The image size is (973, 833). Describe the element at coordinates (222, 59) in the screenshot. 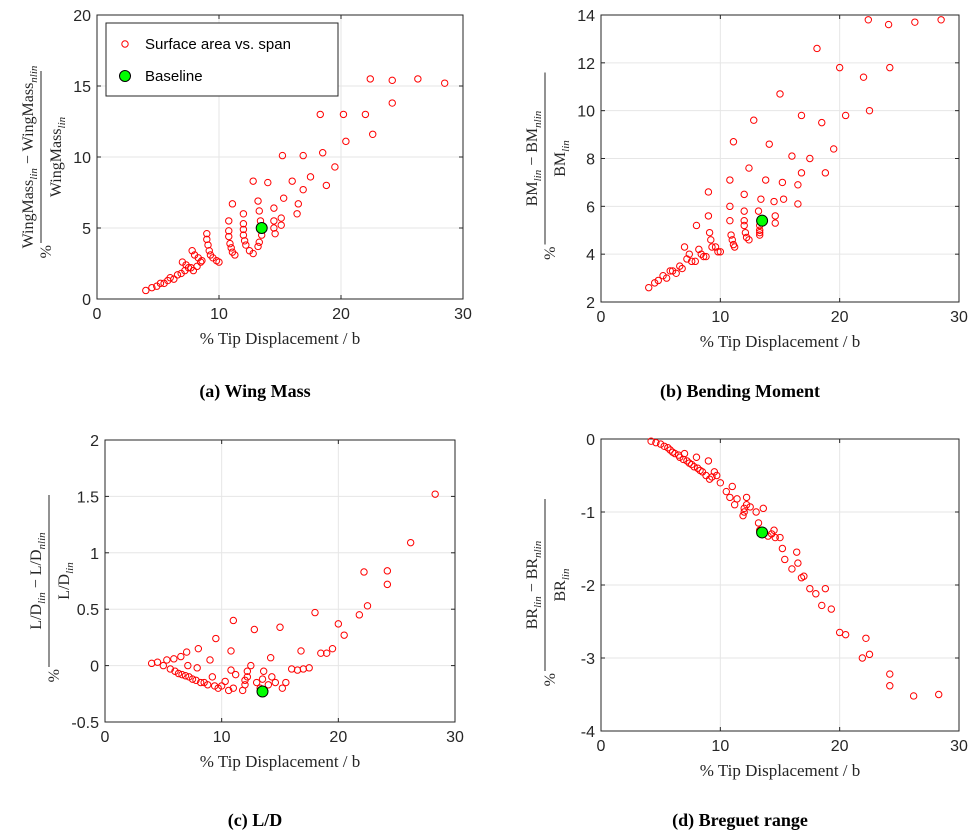

I see `legend: Surface area vs. span Baseline` at that location.